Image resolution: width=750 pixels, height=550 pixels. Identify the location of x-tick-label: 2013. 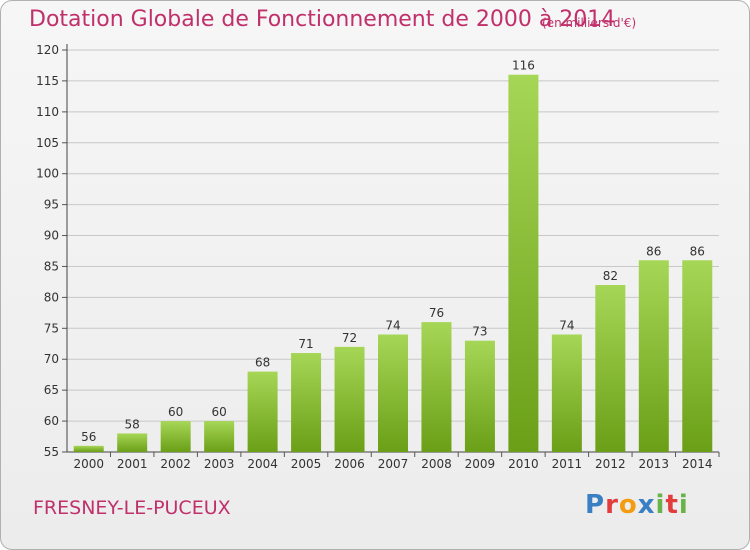
(654, 464).